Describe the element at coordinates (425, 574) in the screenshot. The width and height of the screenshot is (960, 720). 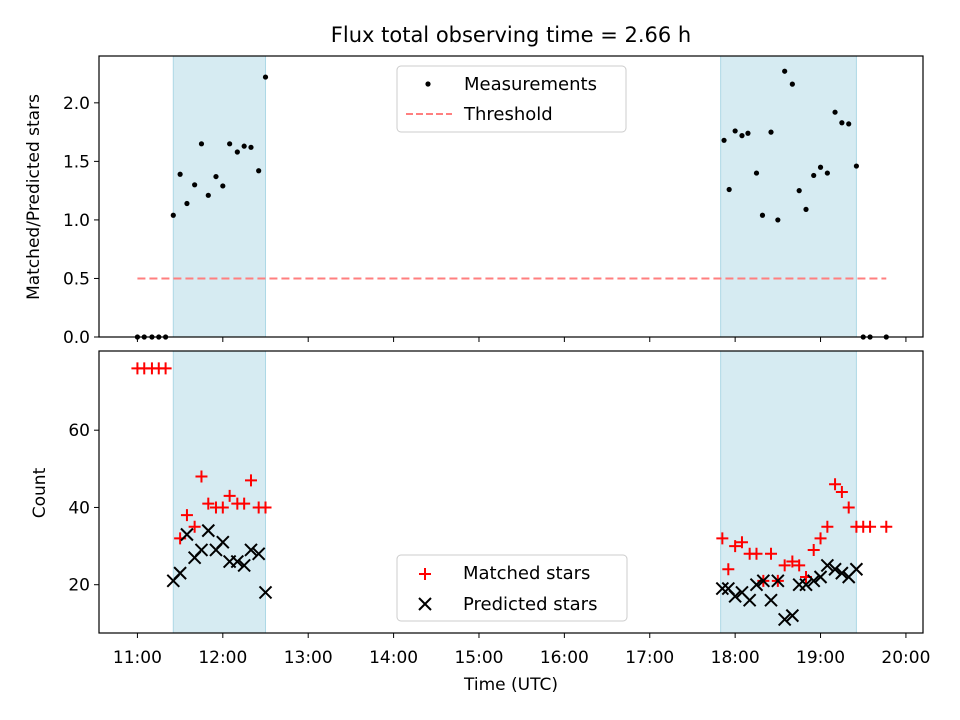
I see `legend-matched-marker` at that location.